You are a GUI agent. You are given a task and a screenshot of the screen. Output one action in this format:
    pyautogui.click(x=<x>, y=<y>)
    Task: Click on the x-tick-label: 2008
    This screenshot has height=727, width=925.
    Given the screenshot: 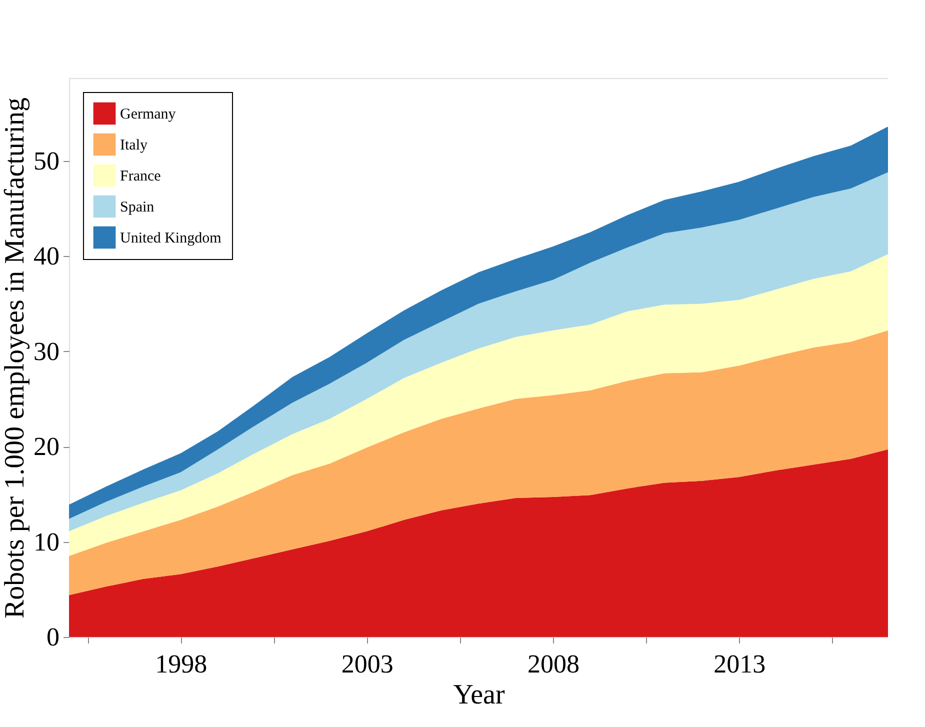 What is the action you would take?
    pyautogui.click(x=553, y=664)
    